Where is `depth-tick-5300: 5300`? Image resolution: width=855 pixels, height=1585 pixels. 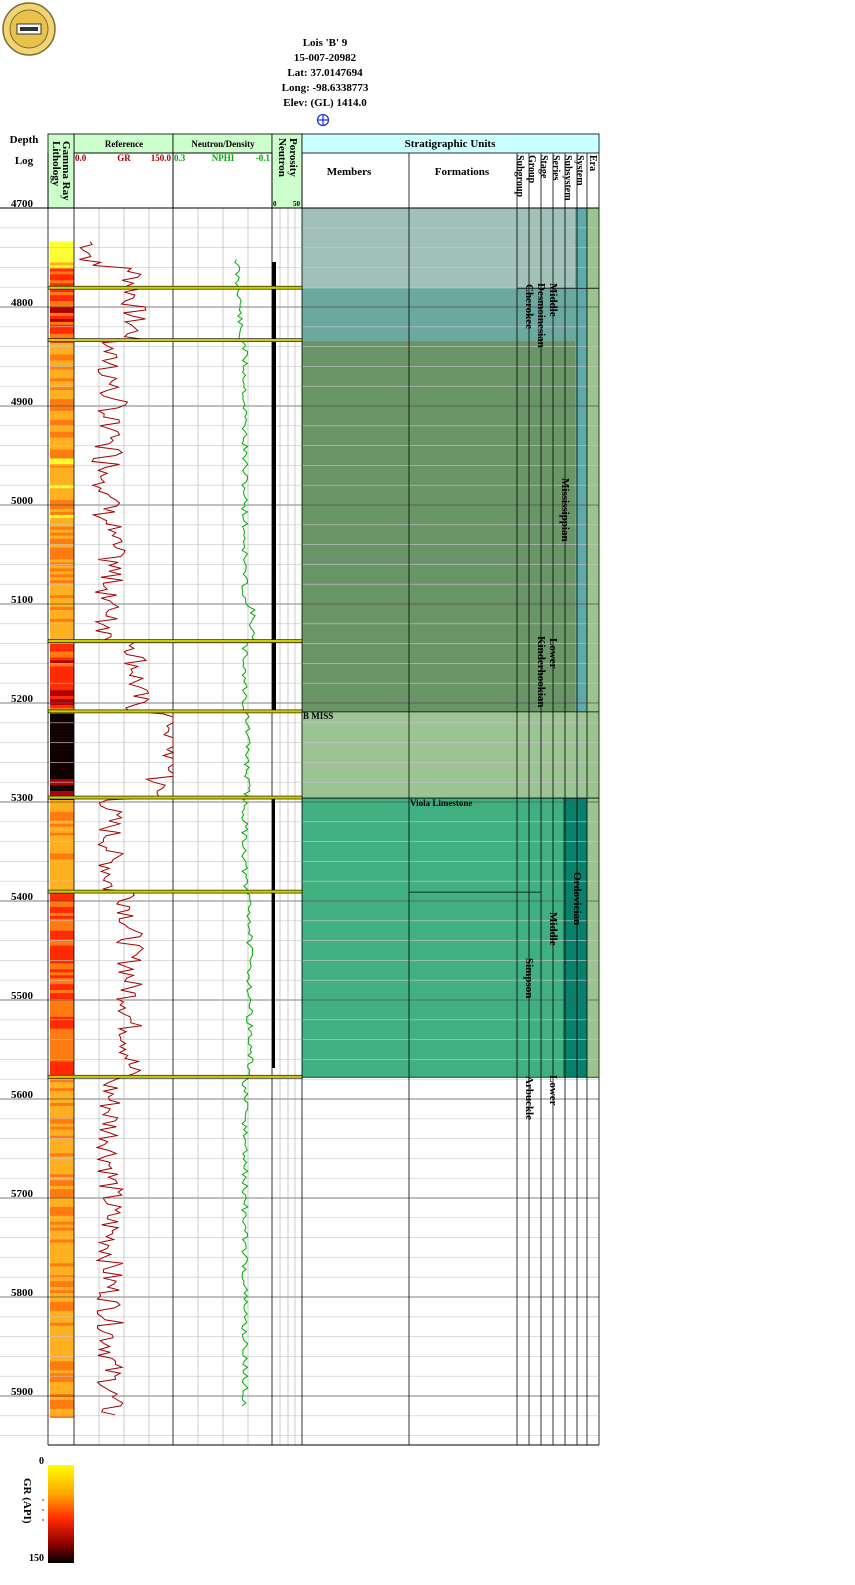 depth-tick-5300: 5300 is located at coordinates (22, 798).